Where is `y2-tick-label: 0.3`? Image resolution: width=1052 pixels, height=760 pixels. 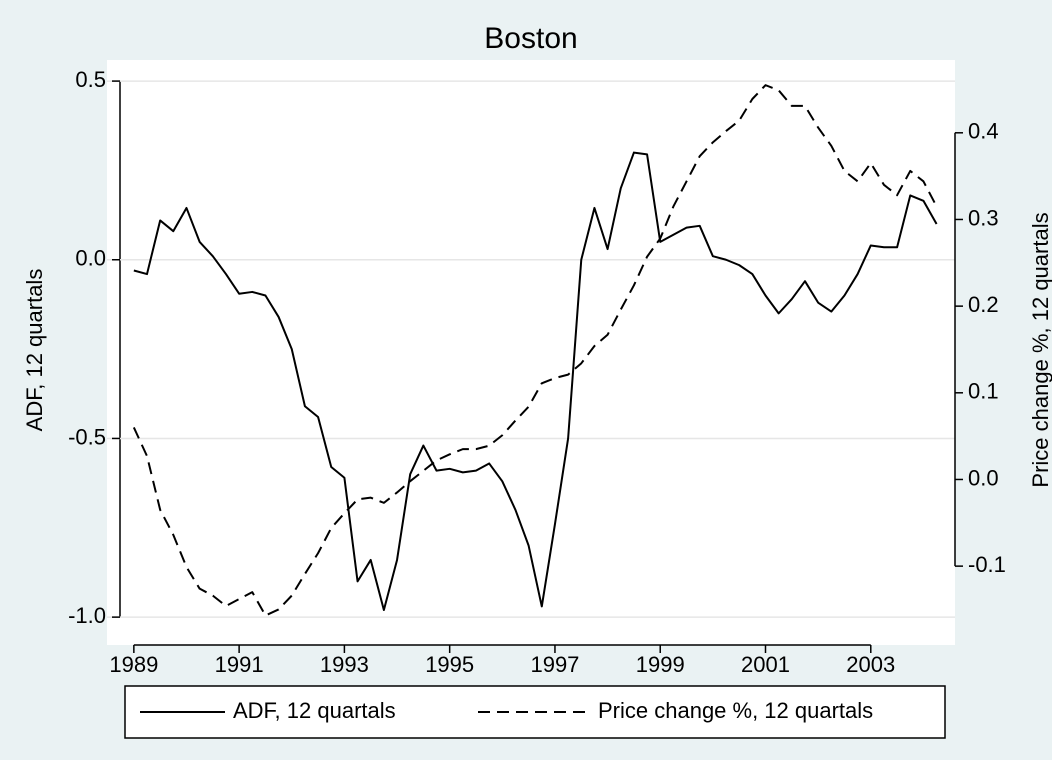
y2-tick-label: 0.3 is located at coordinates (983, 217).